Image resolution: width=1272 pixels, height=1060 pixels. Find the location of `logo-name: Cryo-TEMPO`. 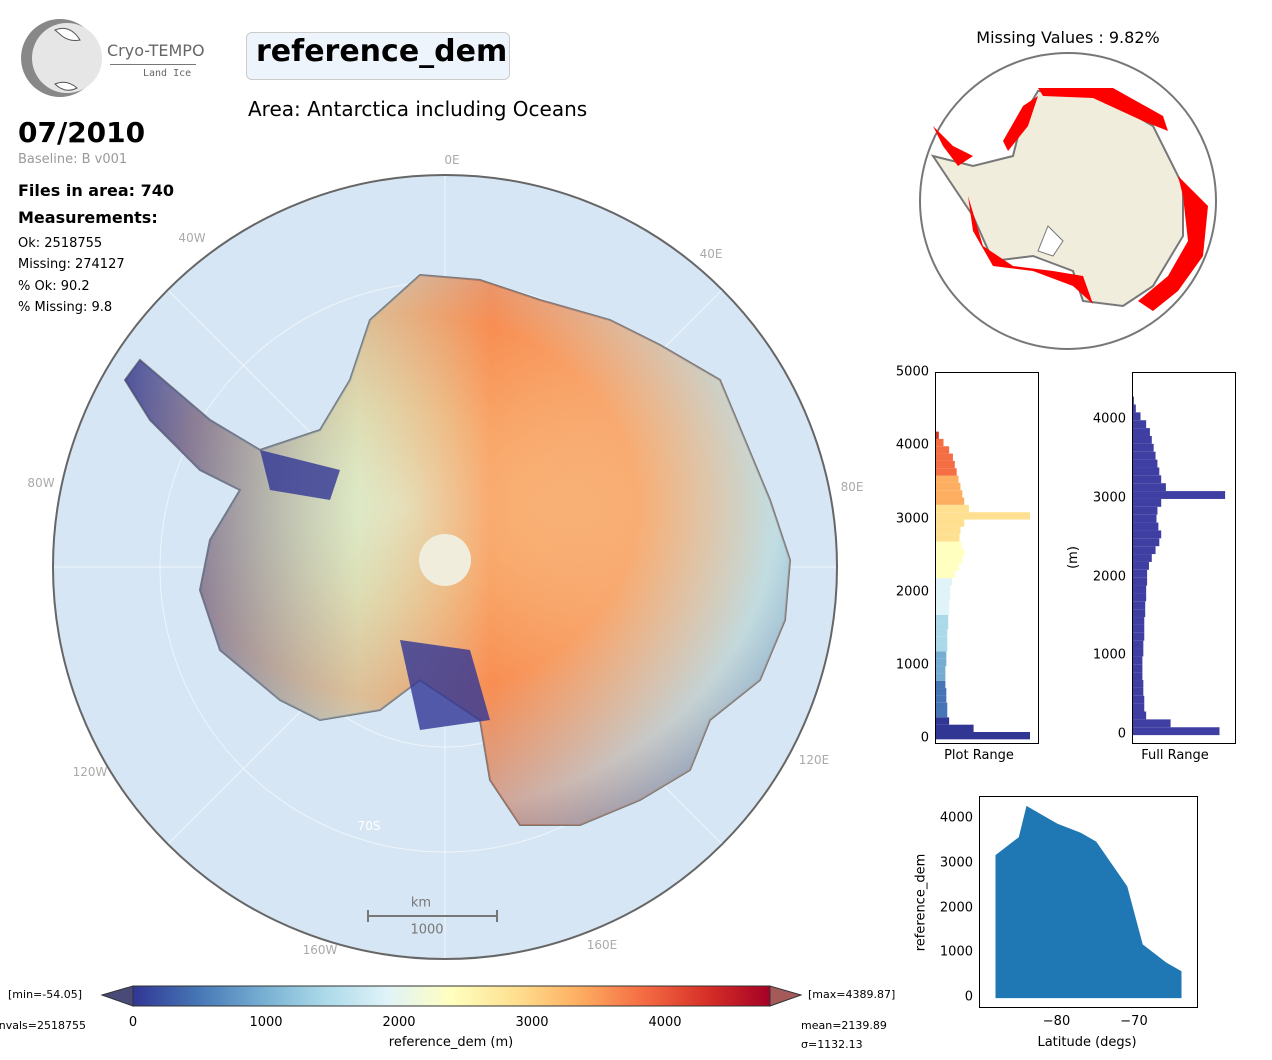

logo-name: Cryo-TEMPO is located at coordinates (156, 50).